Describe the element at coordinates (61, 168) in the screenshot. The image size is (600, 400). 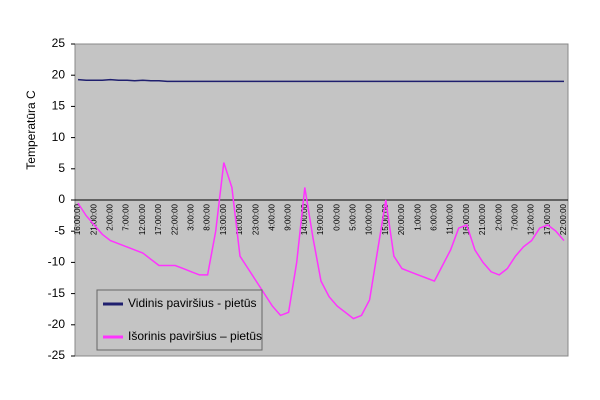
I see `y-tick-label: 5` at that location.